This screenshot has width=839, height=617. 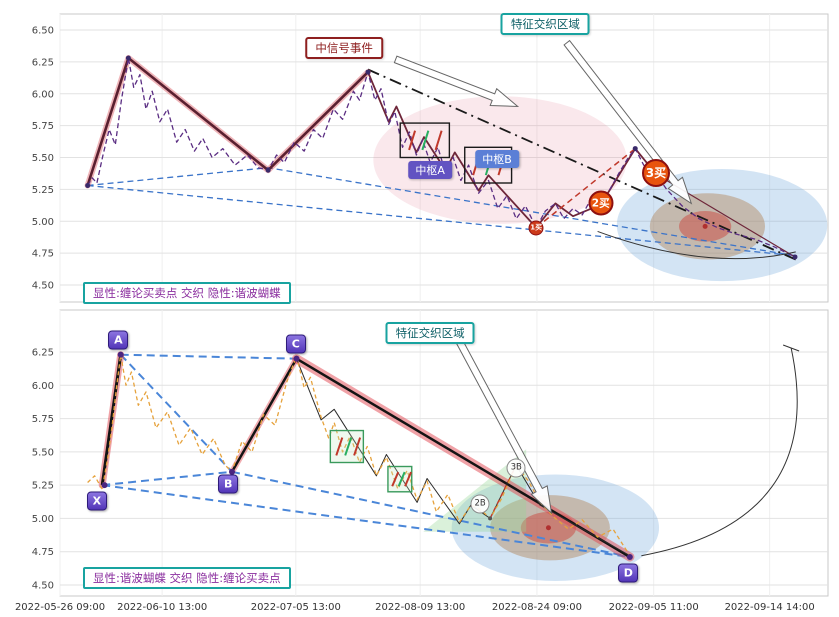 What do you see at coordinates (118, 340) in the screenshot?
I see `marker-a: A` at bounding box center [118, 340].